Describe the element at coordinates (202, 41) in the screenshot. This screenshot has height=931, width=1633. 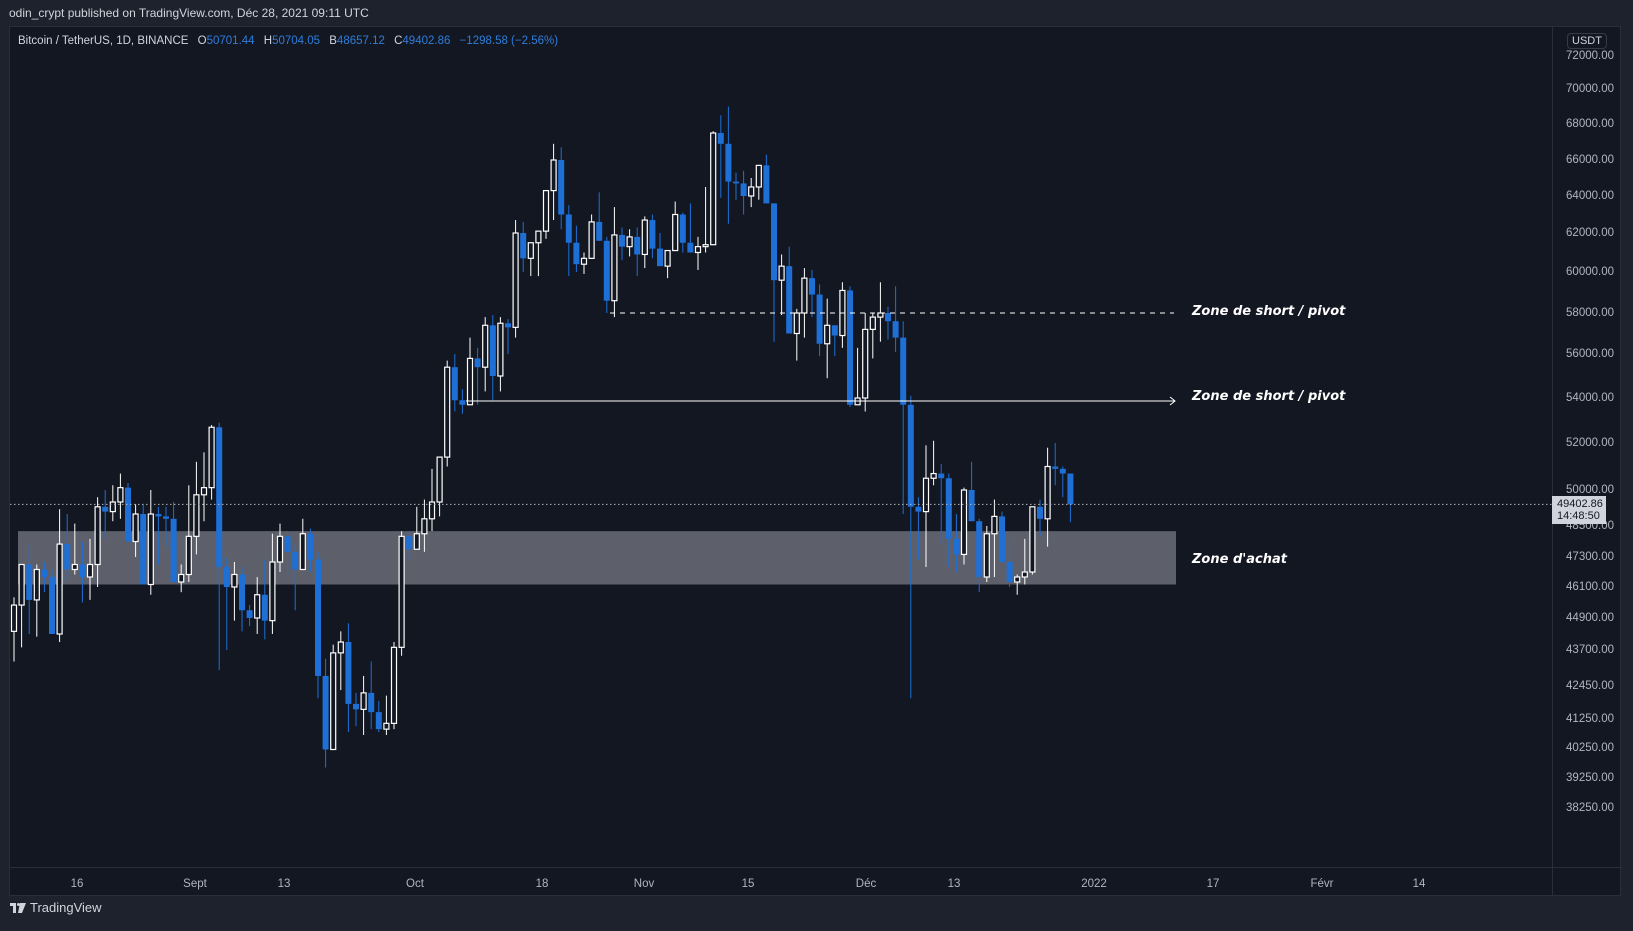
I see `open-label: O` at that location.